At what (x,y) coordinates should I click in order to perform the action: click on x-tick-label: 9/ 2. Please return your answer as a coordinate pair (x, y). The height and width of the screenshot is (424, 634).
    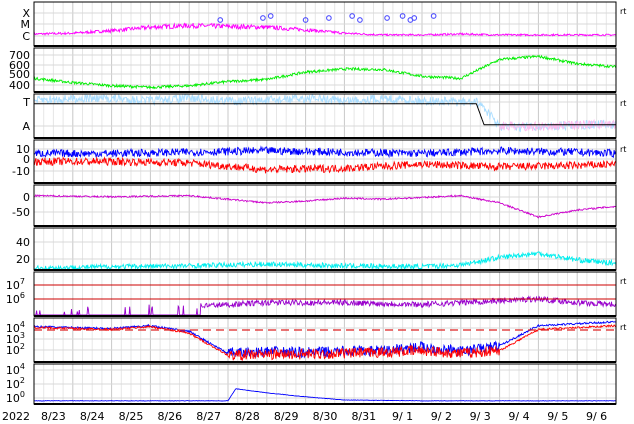
    Looking at the image, I should click on (441, 416).